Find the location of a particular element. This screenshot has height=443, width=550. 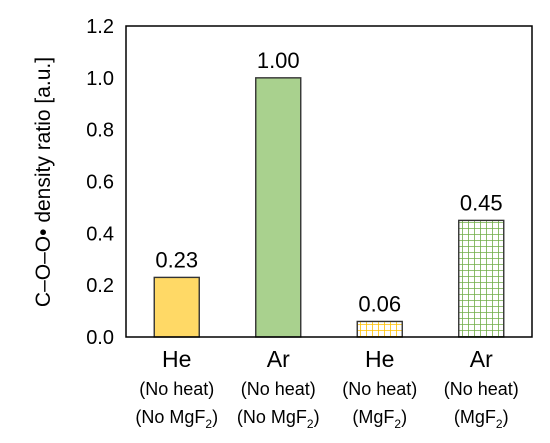

y-tick-label: 1.0 is located at coordinates (100, 79).